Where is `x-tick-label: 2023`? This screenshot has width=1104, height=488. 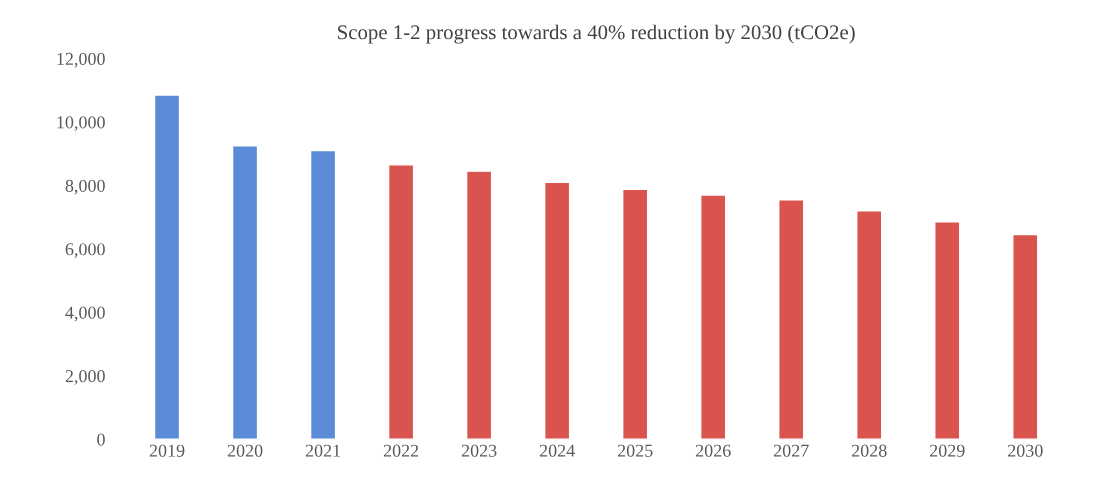 x-tick-label: 2023 is located at coordinates (479, 450).